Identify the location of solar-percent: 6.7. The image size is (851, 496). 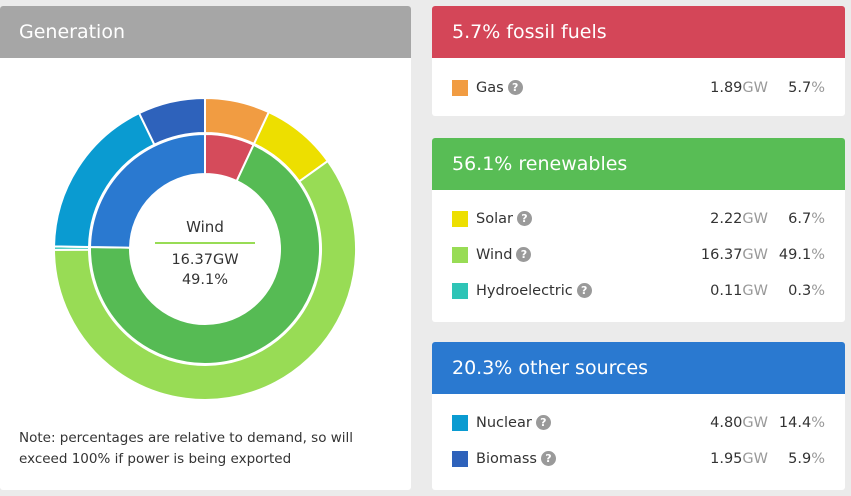
(800, 219).